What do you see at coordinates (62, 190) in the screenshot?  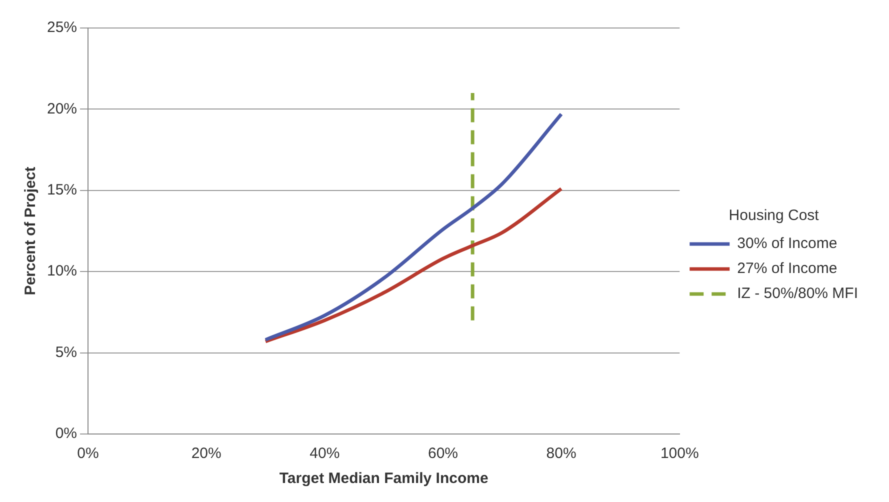 I see `y-tick-label: 15%` at bounding box center [62, 190].